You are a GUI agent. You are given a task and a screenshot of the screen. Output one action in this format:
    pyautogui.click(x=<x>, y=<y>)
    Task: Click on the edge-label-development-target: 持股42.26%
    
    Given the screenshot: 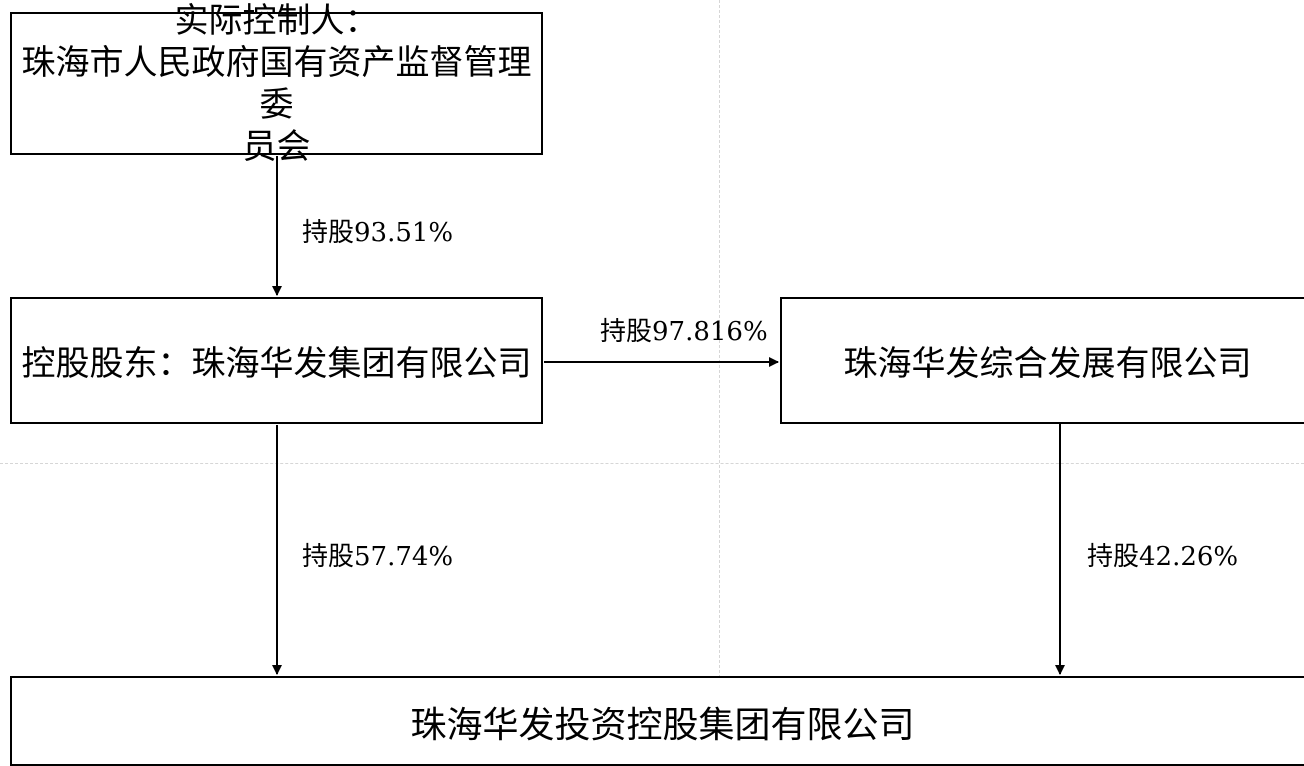 What is the action you would take?
    pyautogui.click(x=1163, y=557)
    